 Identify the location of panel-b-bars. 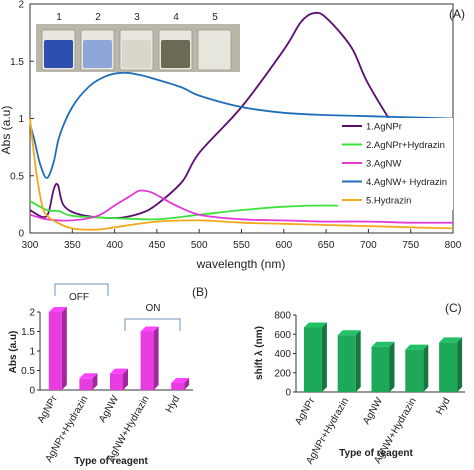
(119, 348).